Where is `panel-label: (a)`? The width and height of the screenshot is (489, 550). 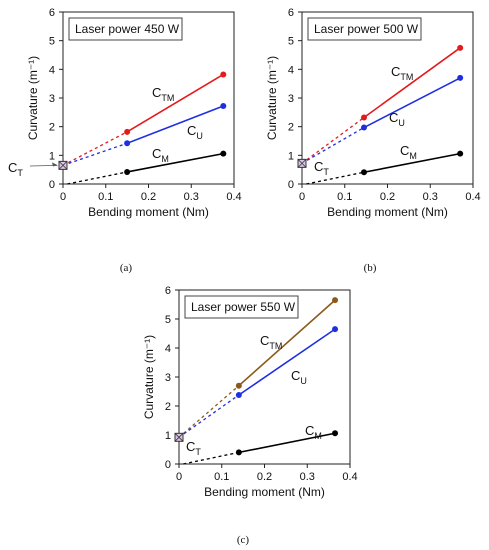 panel-label: (a) is located at coordinates (126, 268).